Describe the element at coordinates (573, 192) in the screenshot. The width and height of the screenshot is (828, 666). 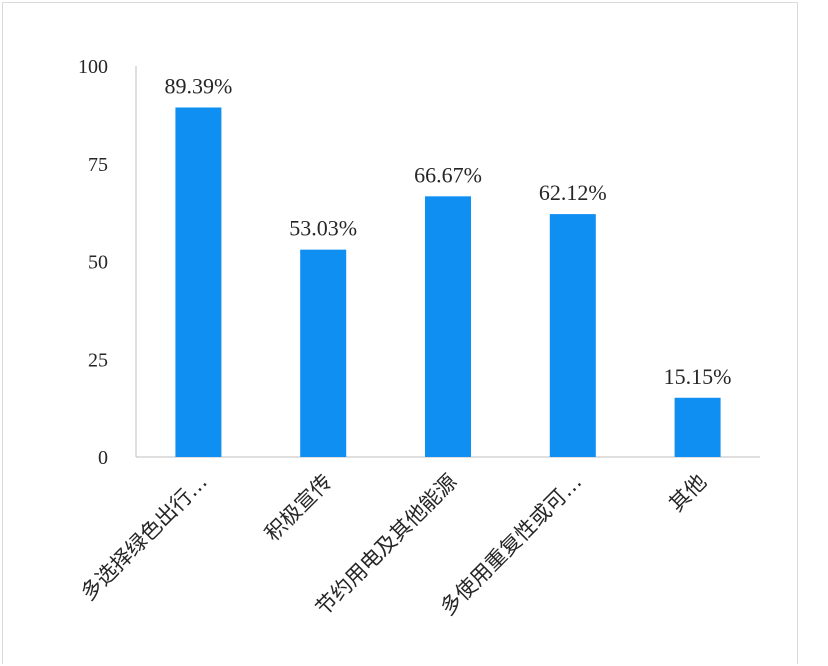
I see `data-label: 62.12%` at that location.